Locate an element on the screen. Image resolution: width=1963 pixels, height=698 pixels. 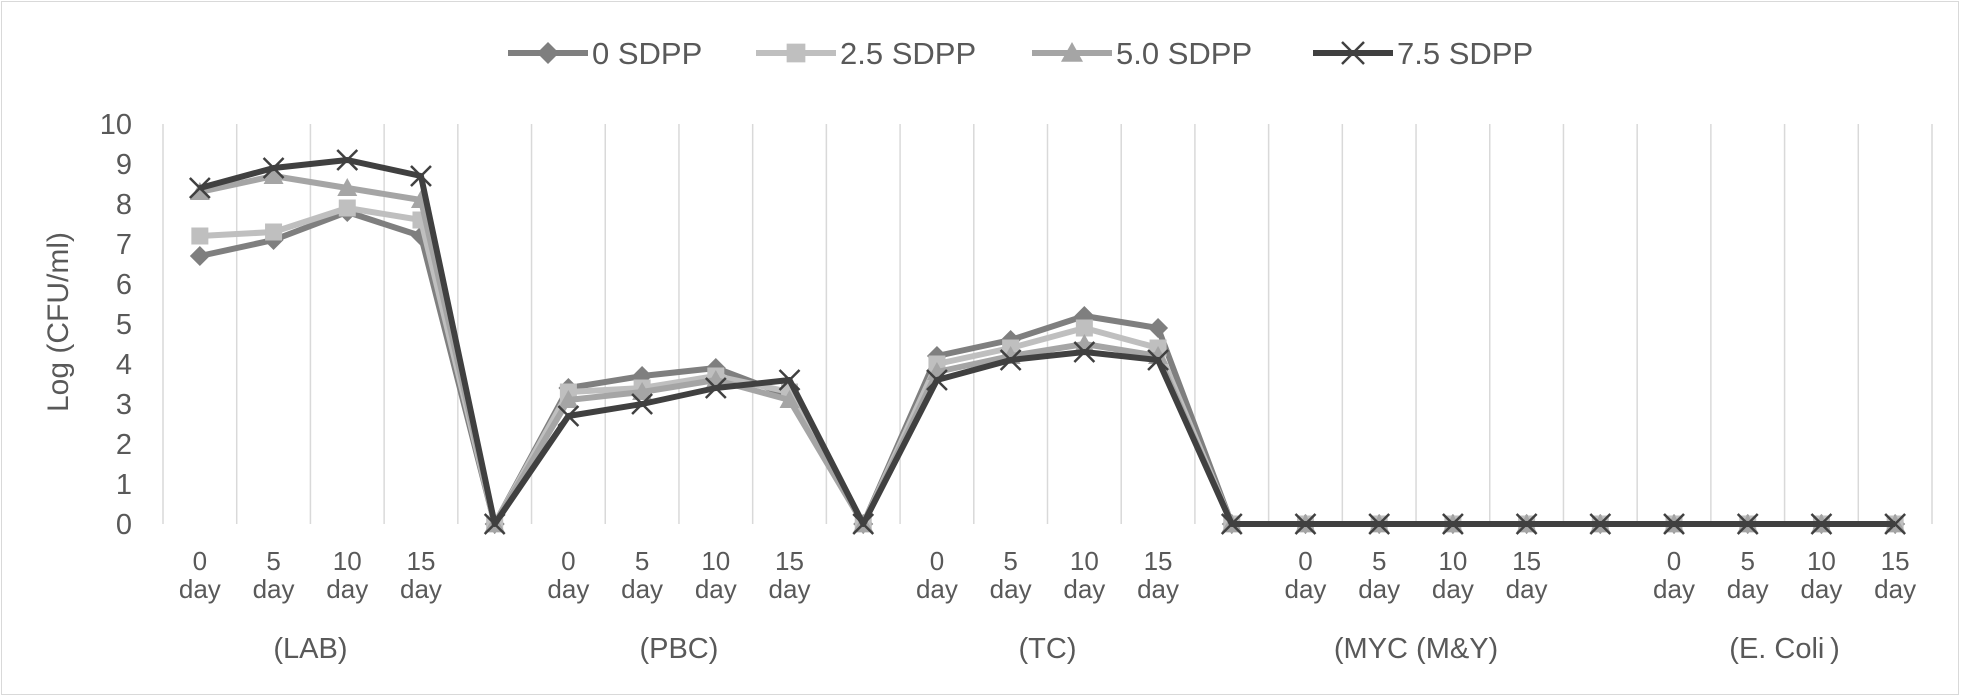
x-group-label: (E. Coli ) is located at coordinates (1784, 649).